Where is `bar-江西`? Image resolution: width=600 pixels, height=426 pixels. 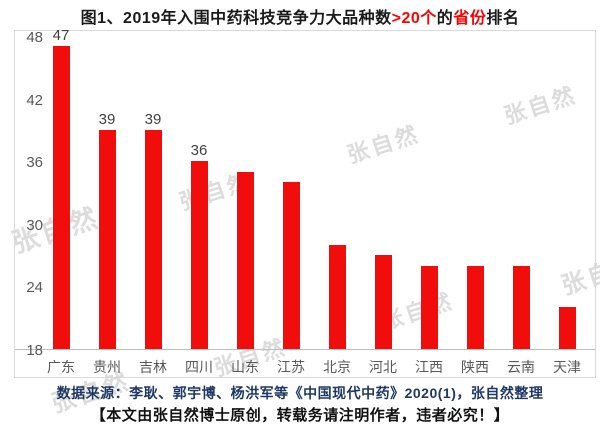 bar-江西 is located at coordinates (429, 307).